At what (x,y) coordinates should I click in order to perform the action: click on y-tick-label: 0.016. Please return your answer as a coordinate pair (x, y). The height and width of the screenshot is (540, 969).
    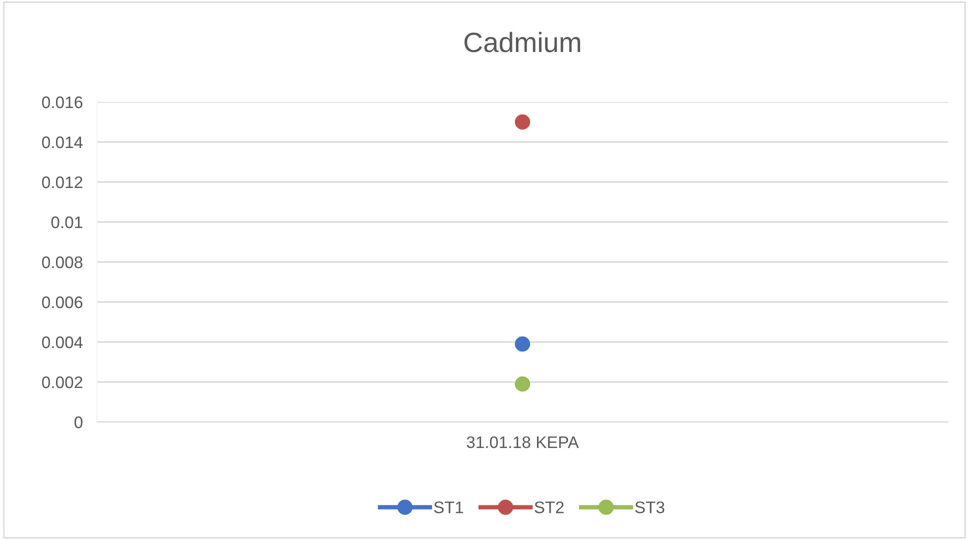
    Looking at the image, I should click on (62, 102).